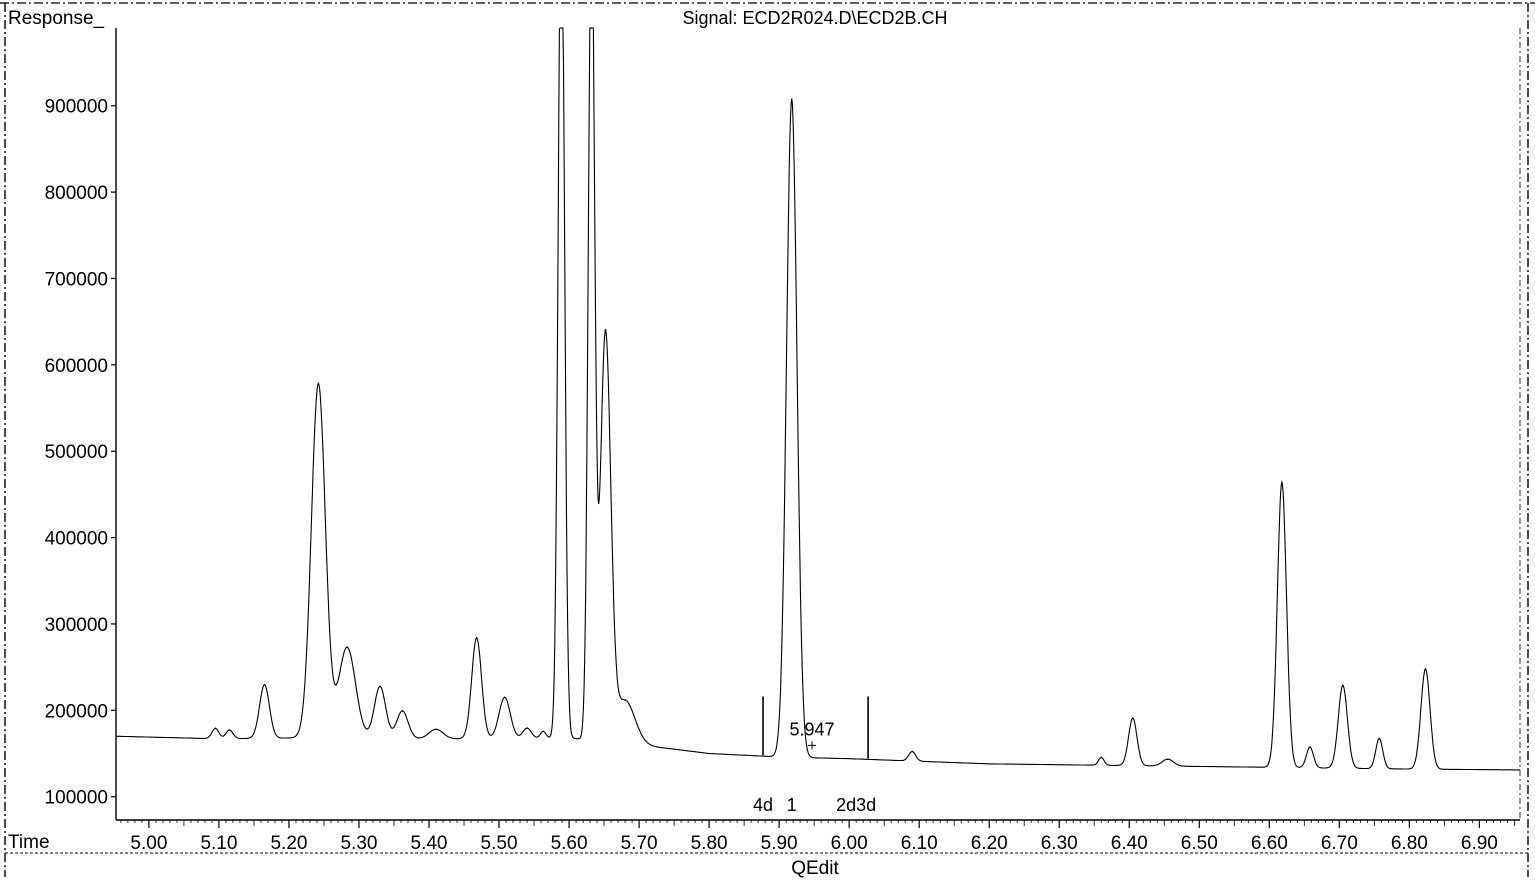 Image resolution: width=1535 pixels, height=885 pixels. What do you see at coordinates (76, 452) in the screenshot?
I see `y-tick-label: 500000` at bounding box center [76, 452].